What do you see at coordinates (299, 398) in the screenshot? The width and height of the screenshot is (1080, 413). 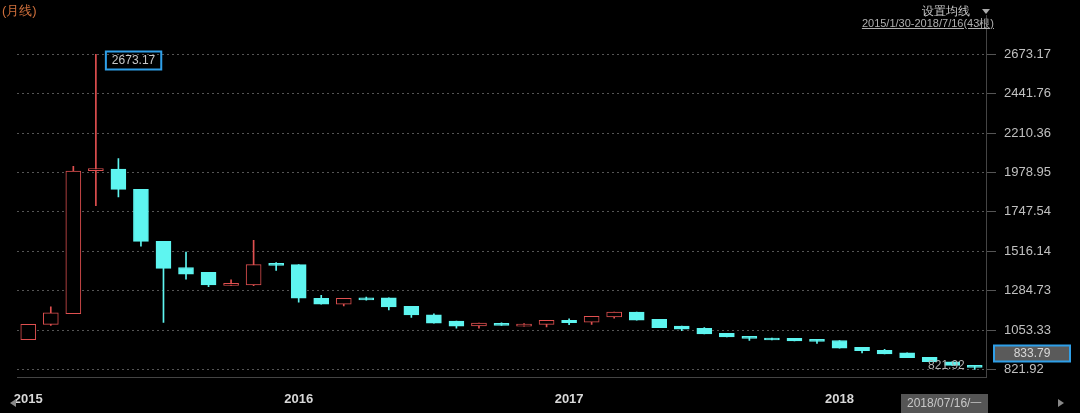 I see `x-tick-label: 2016` at bounding box center [299, 398].